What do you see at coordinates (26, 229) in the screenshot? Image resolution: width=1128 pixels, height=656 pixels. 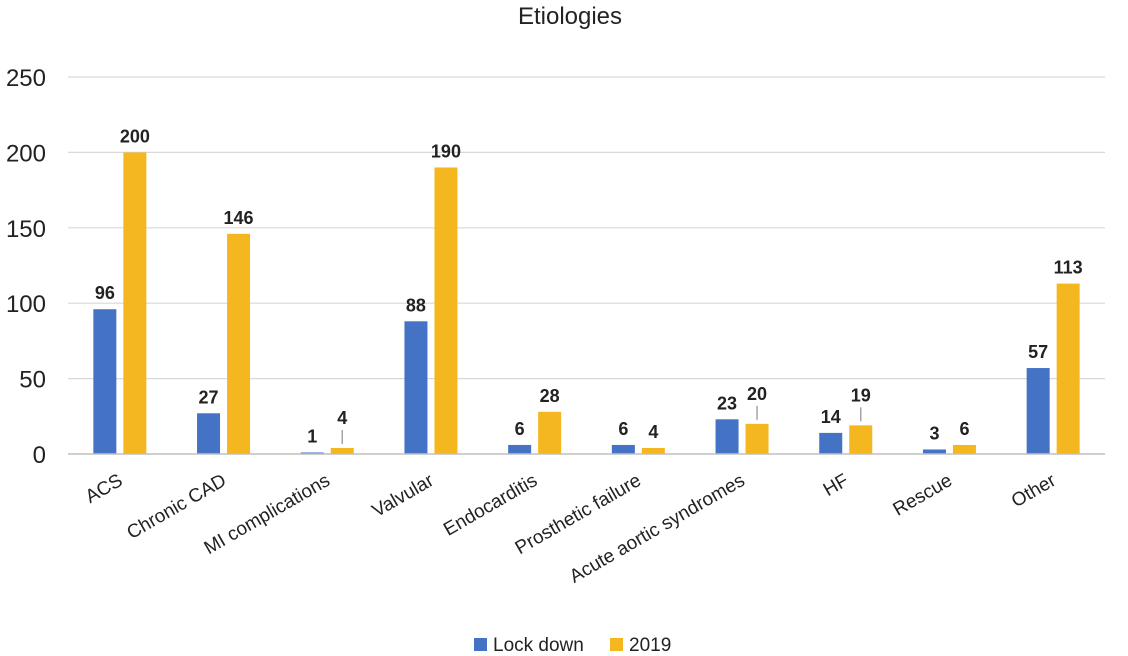 I see `y-tick-label: 150` at bounding box center [26, 229].